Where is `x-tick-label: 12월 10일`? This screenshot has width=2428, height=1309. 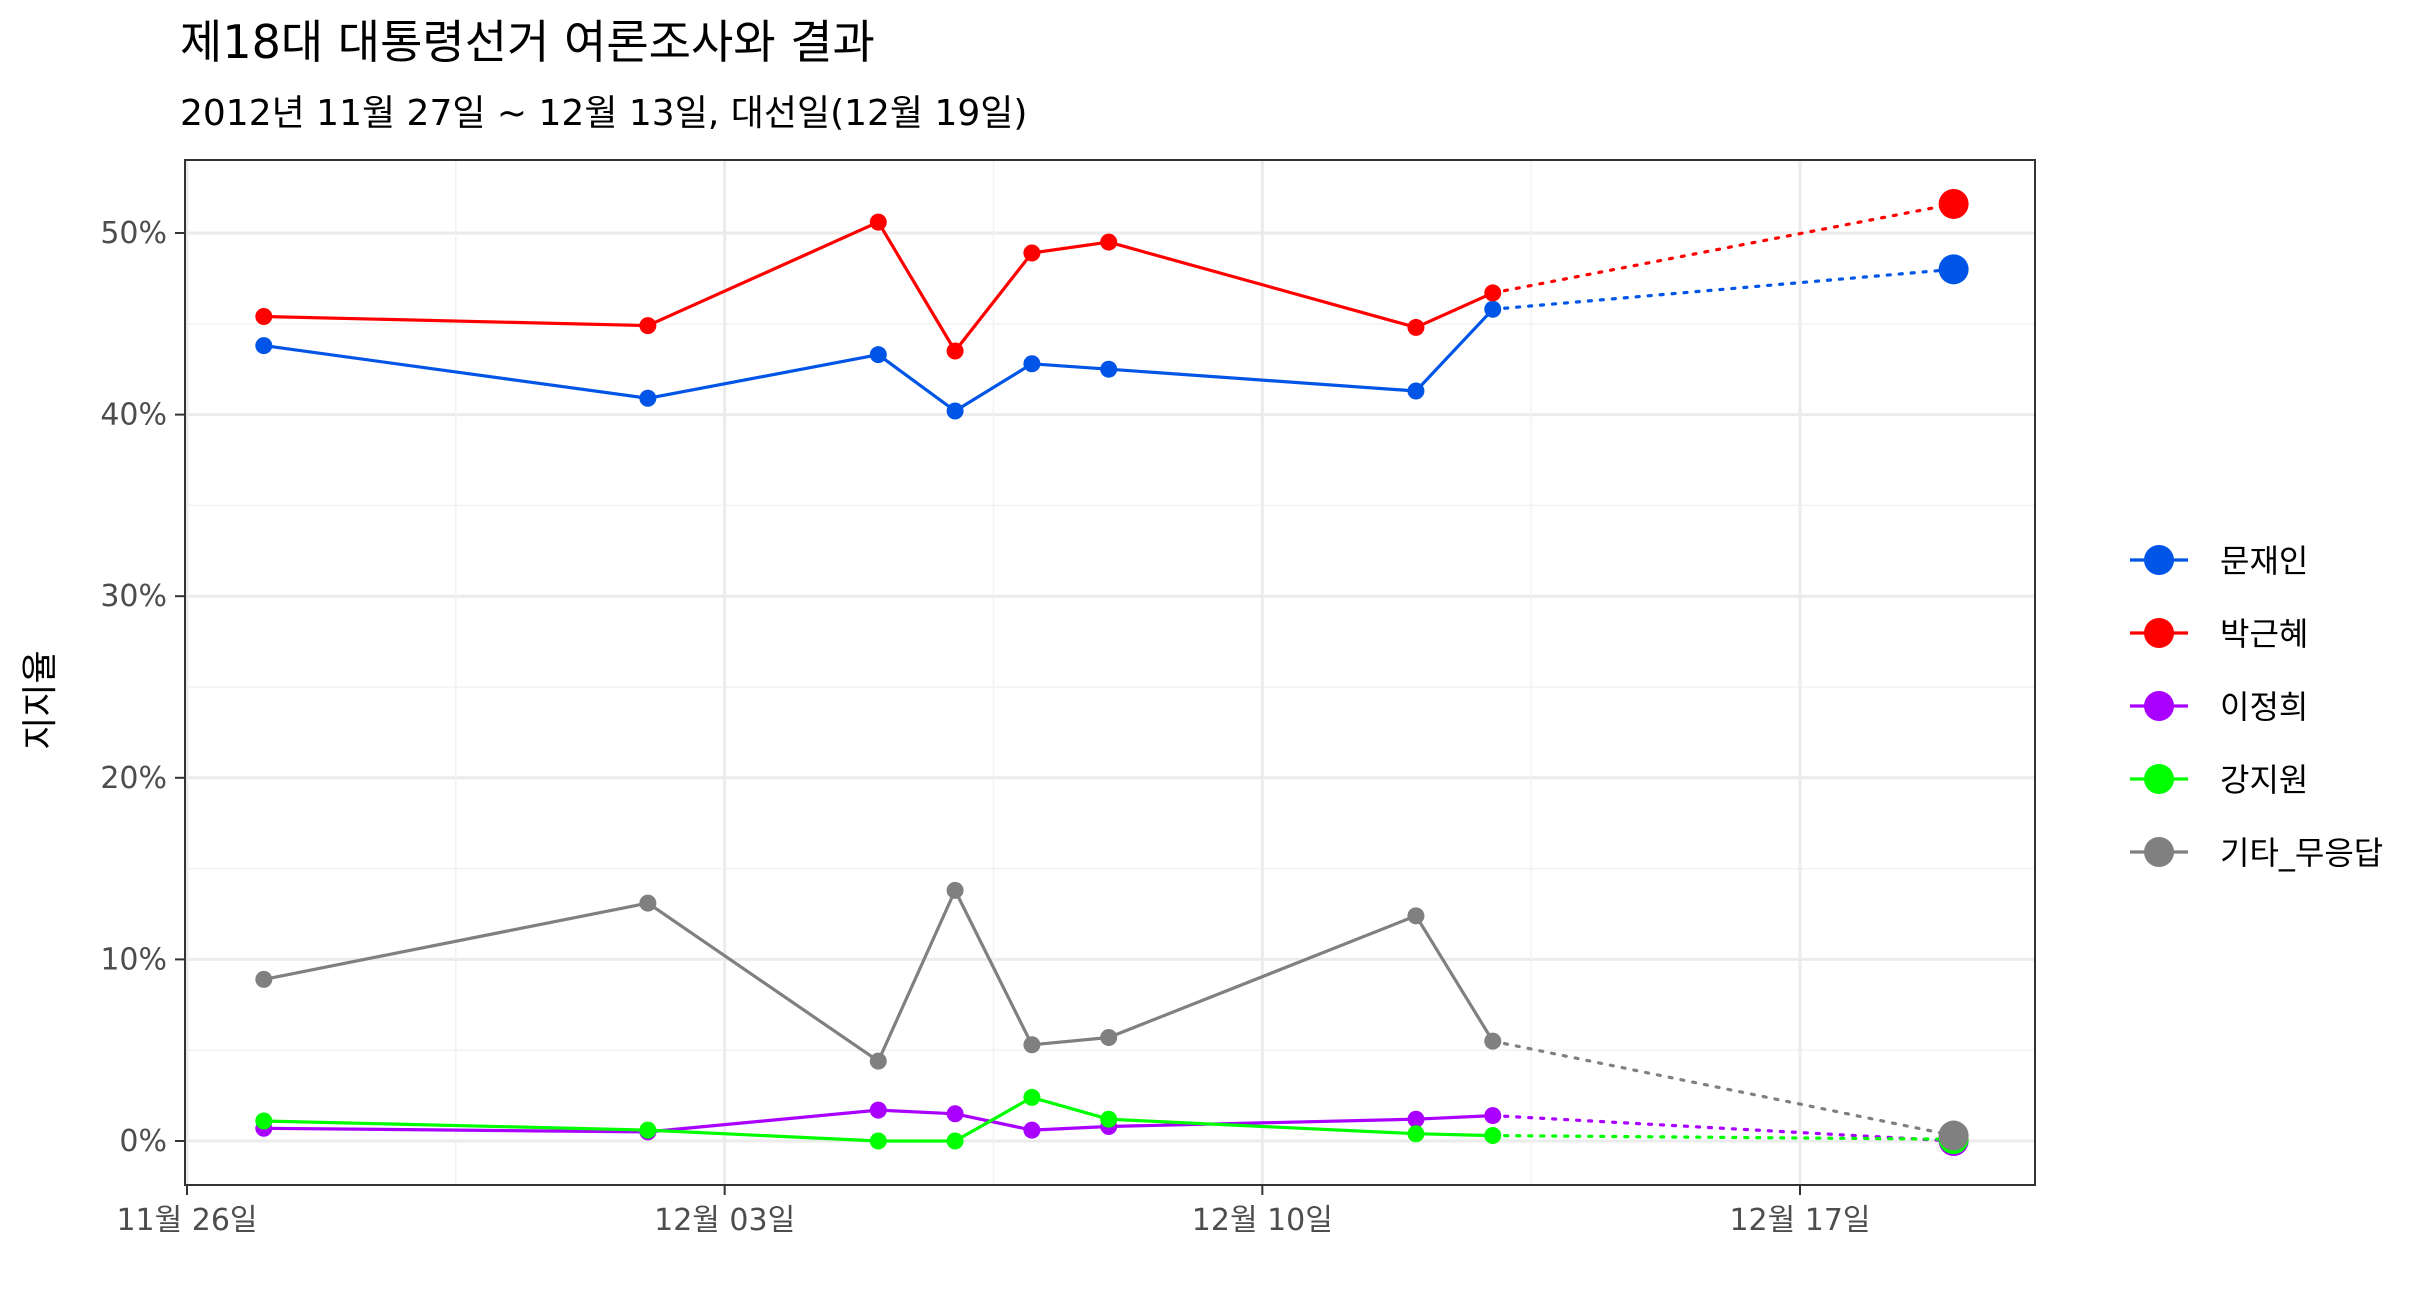
x-tick-label: 12월 10일 is located at coordinates (1262, 1220).